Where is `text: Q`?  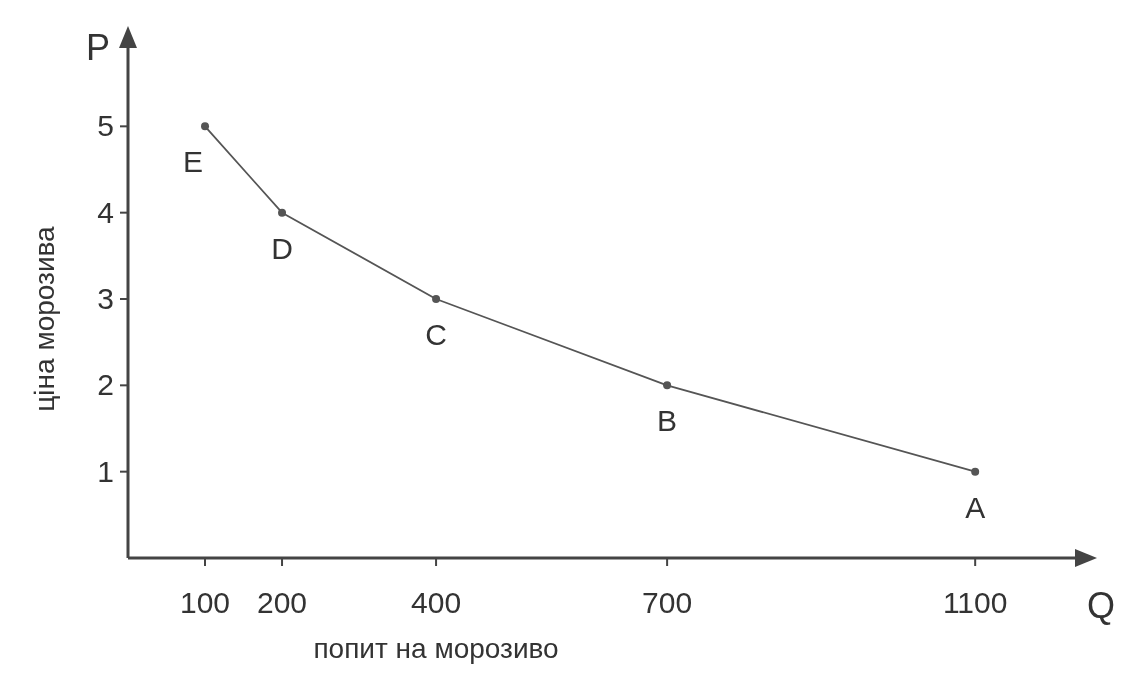 text: Q is located at coordinates (1101, 605).